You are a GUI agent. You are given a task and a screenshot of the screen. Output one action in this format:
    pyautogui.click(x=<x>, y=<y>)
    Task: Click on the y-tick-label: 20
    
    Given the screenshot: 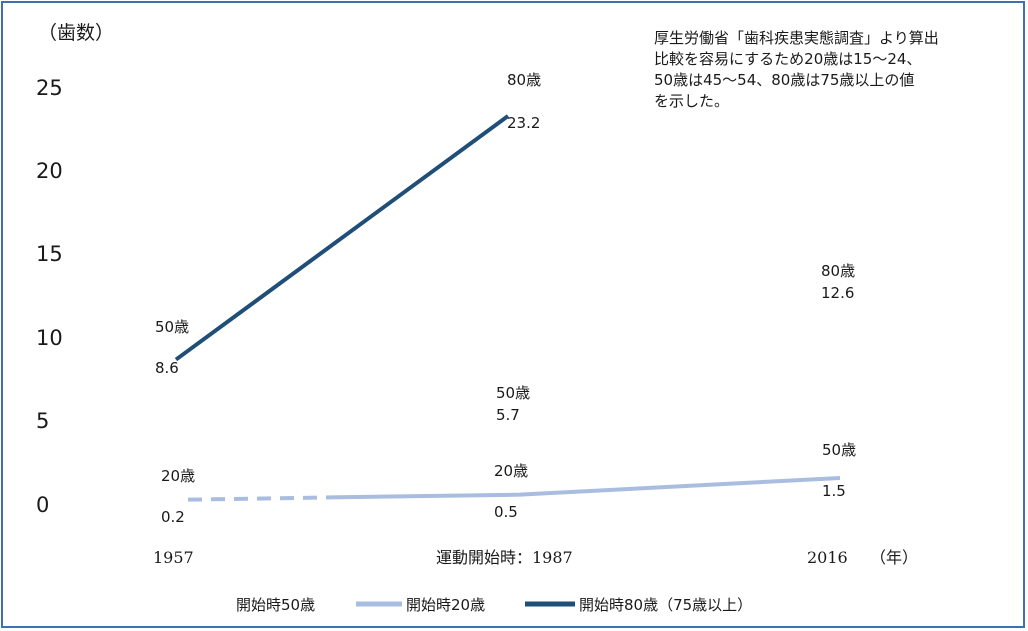 What is the action you would take?
    pyautogui.click(x=49, y=171)
    